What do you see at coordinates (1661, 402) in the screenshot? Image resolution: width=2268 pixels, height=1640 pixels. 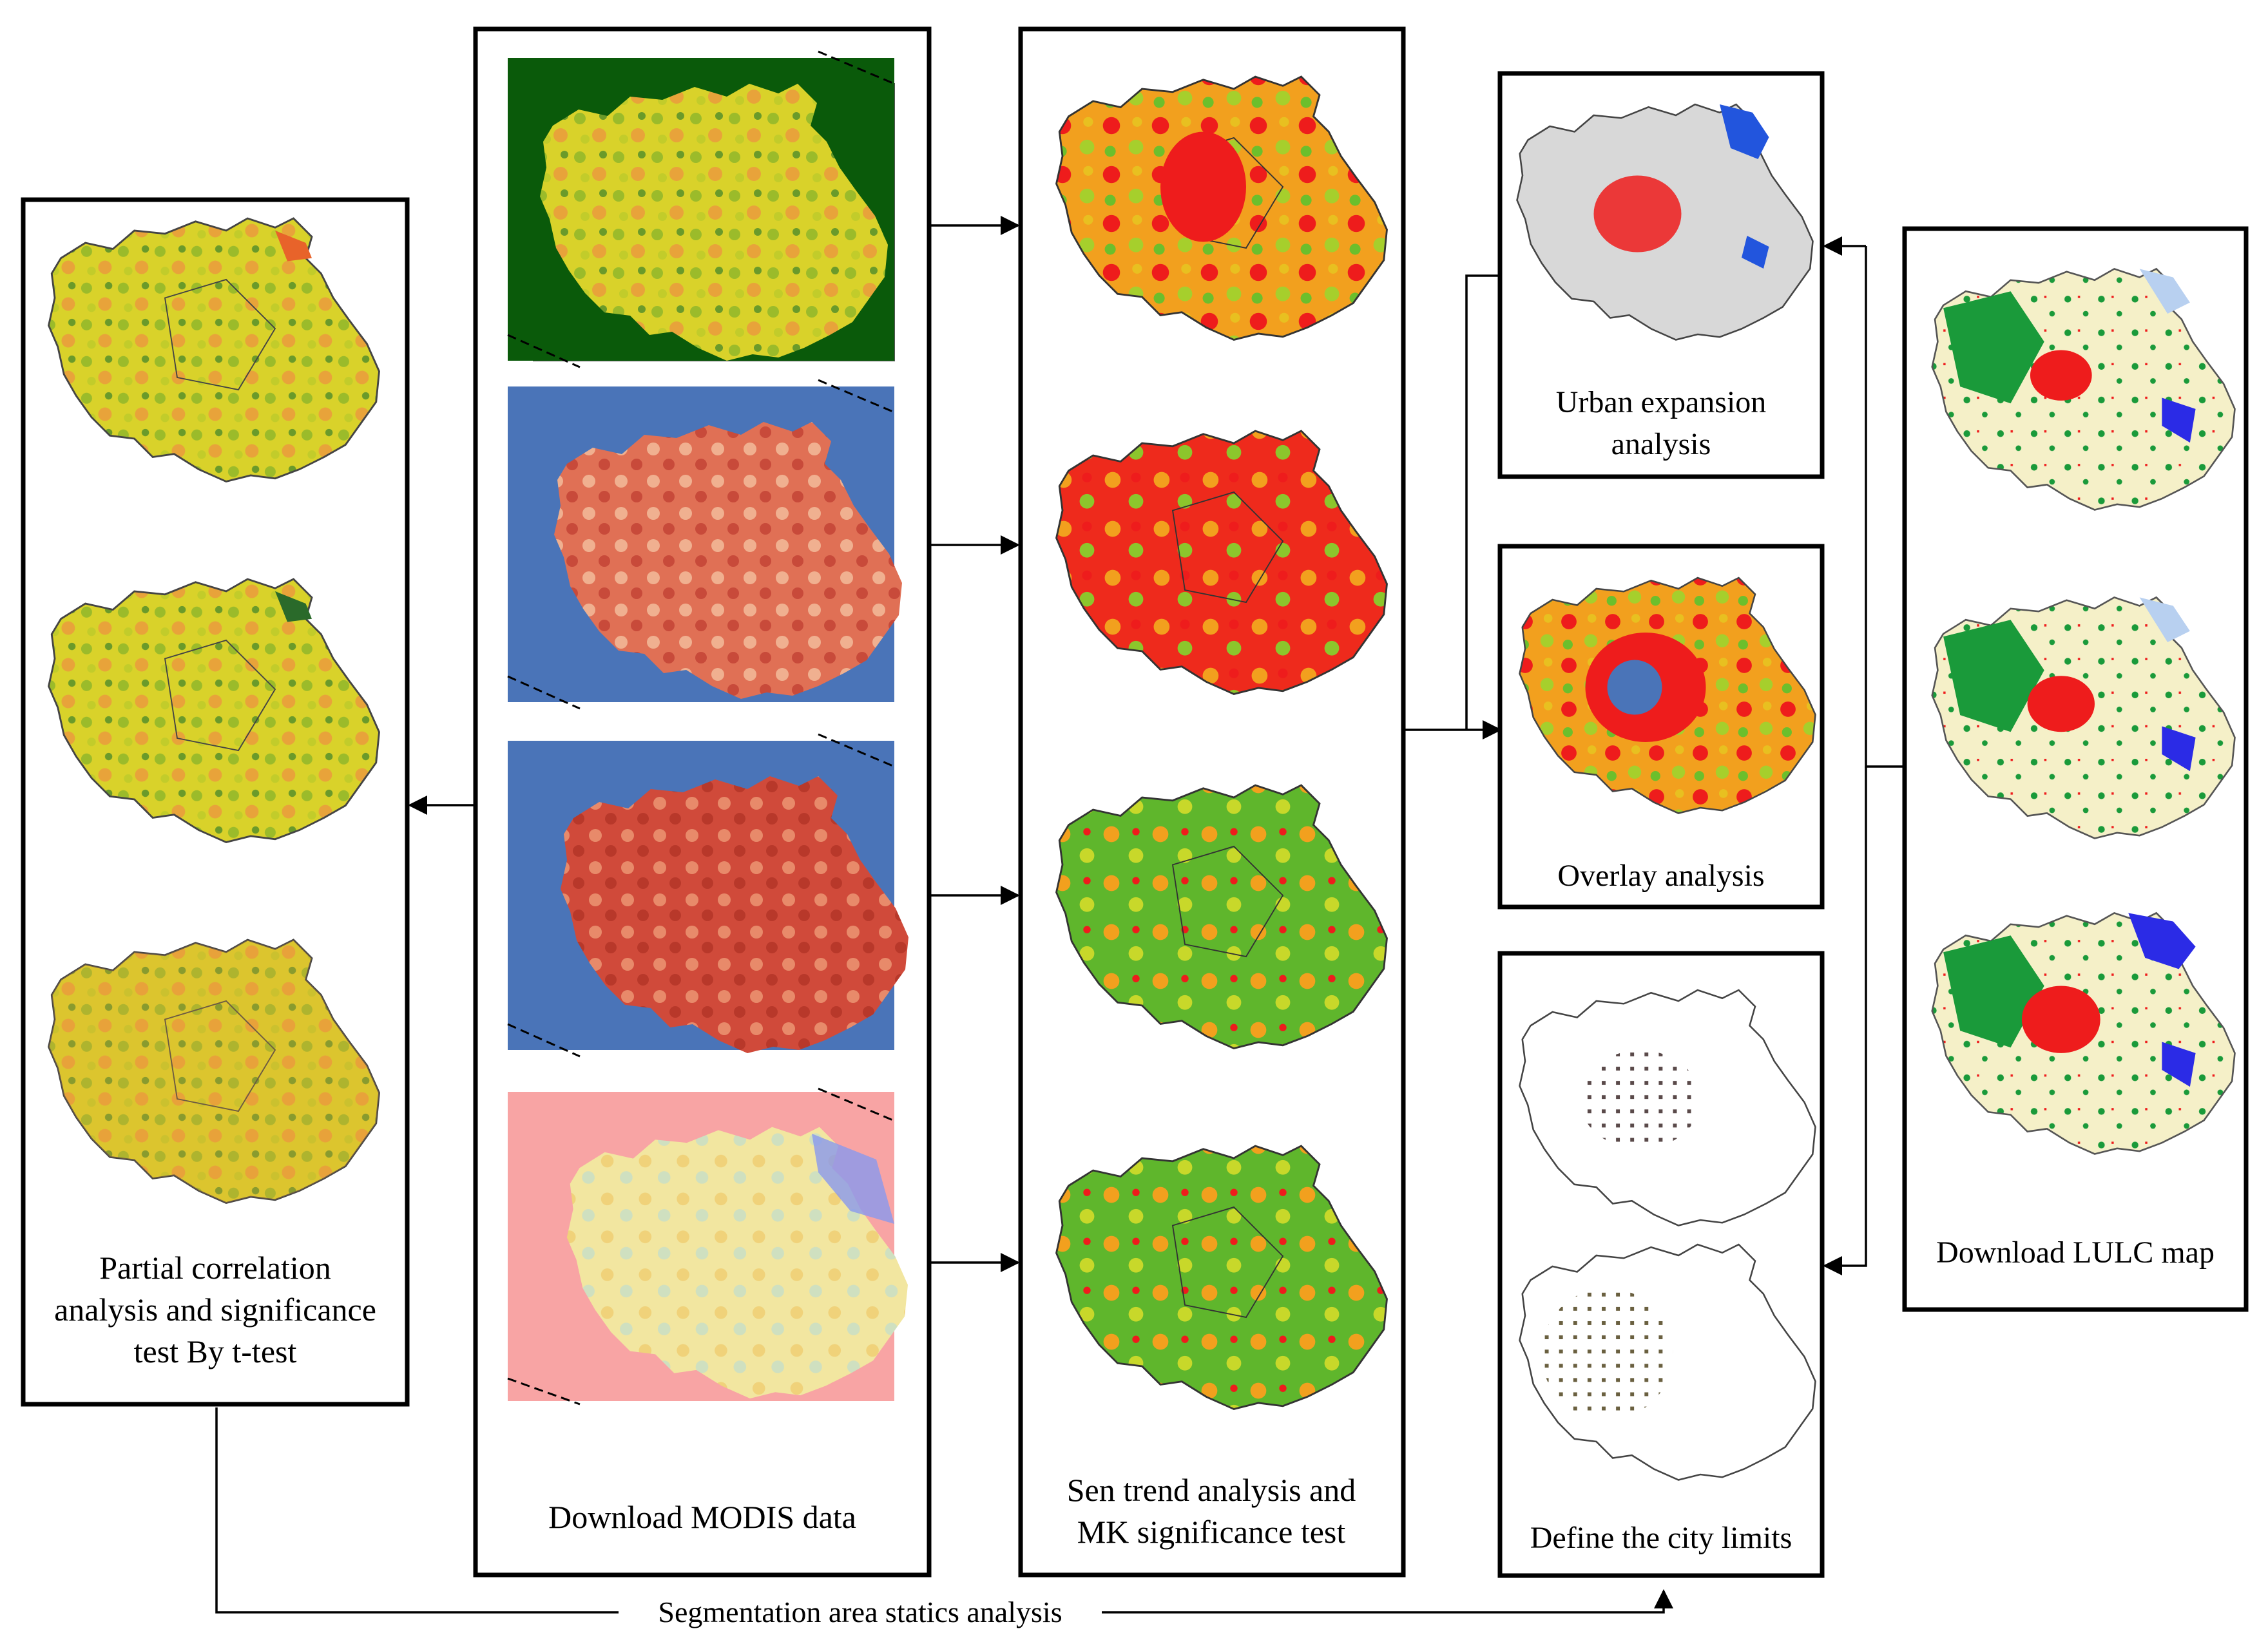 I see `urban-label-line-1: Urban expansion` at bounding box center [1661, 402].